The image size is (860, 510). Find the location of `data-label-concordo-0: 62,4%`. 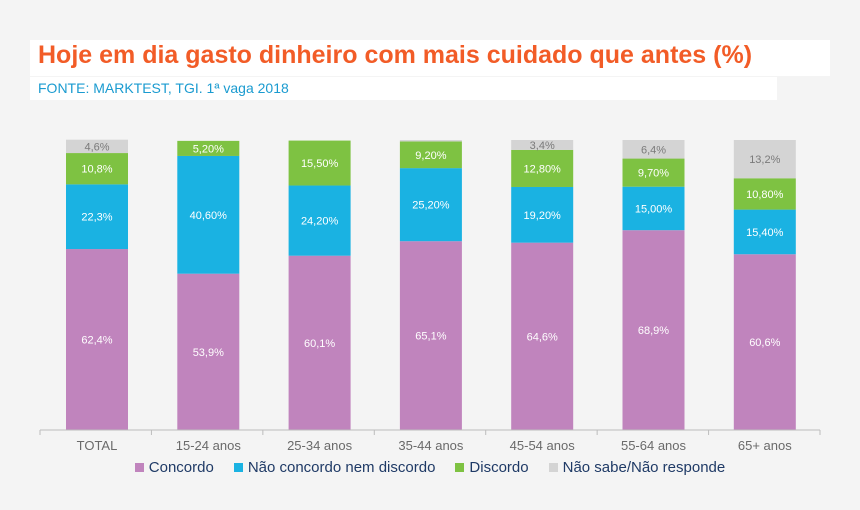

data-label-concordo-0: 62,4% is located at coordinates (96, 341).